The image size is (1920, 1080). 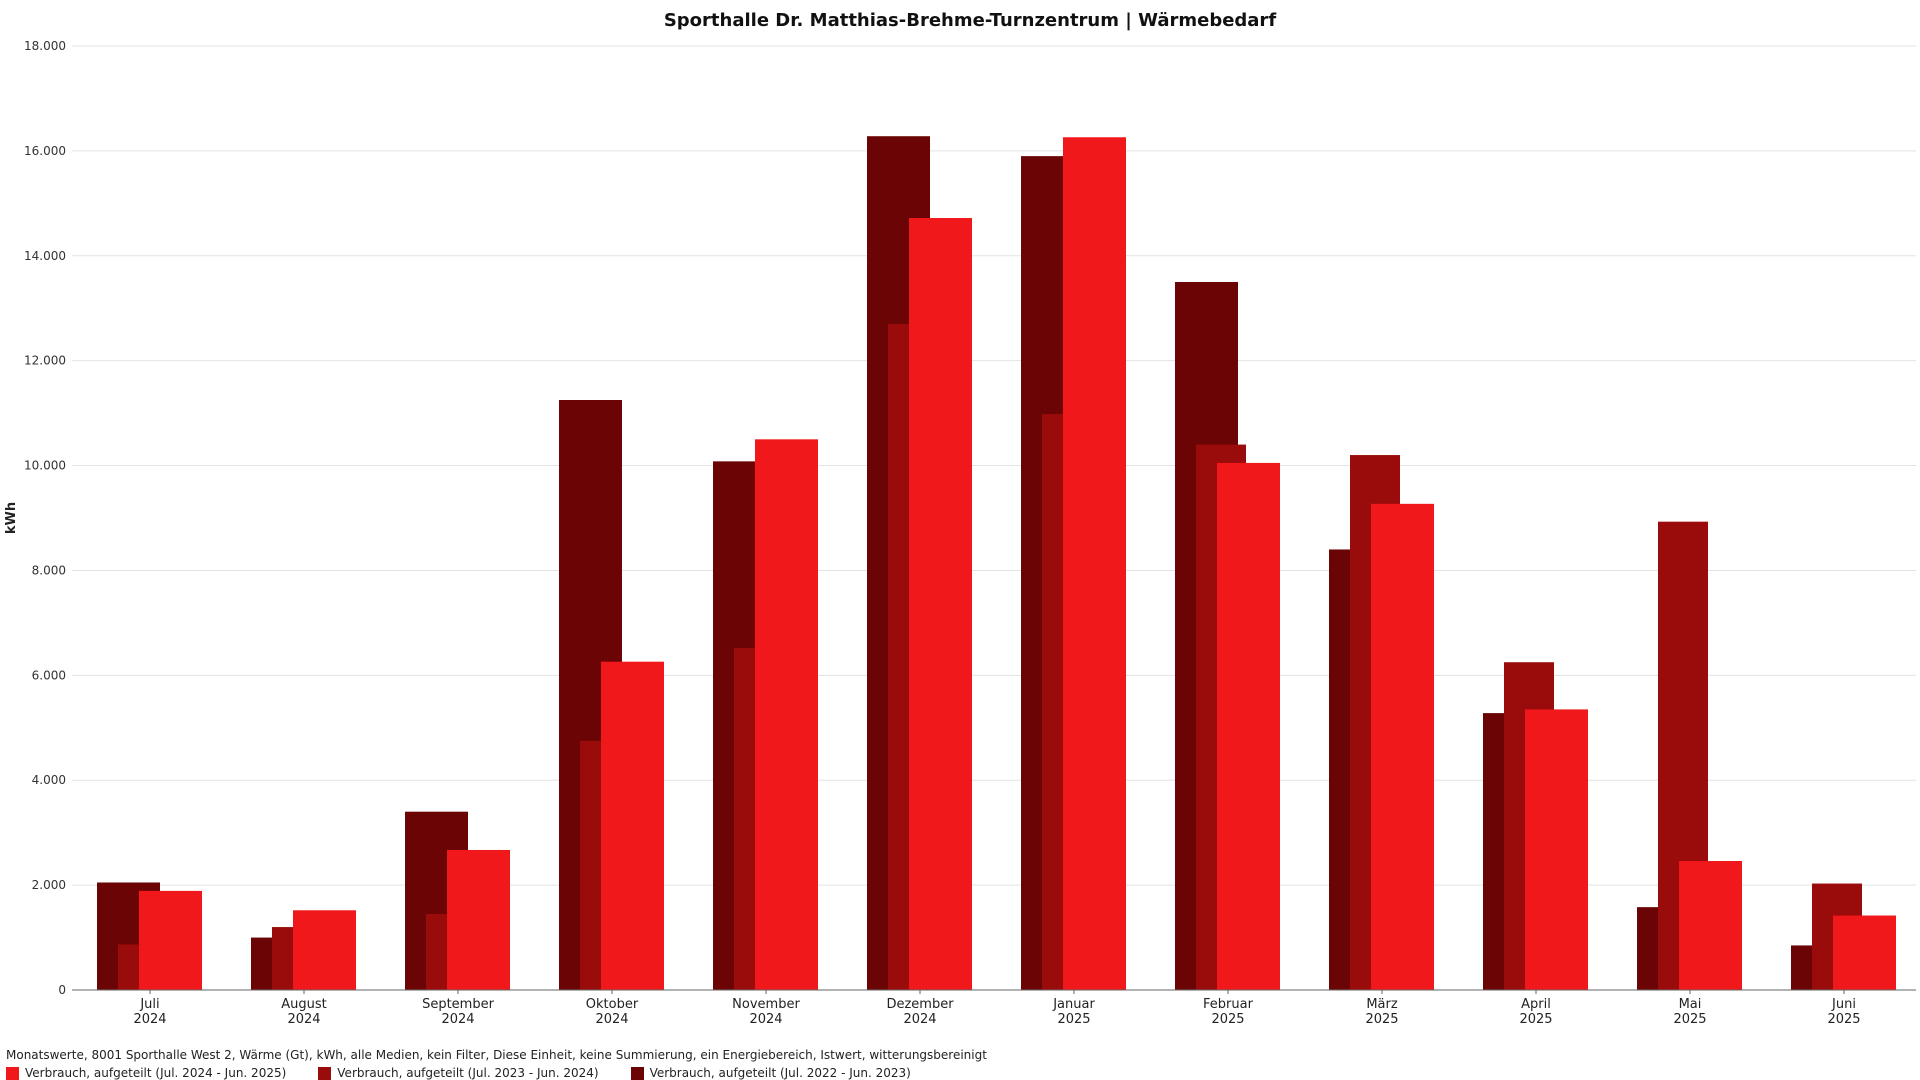 What do you see at coordinates (1536, 1004) in the screenshot?
I see `x-tick-label-month: April` at bounding box center [1536, 1004].